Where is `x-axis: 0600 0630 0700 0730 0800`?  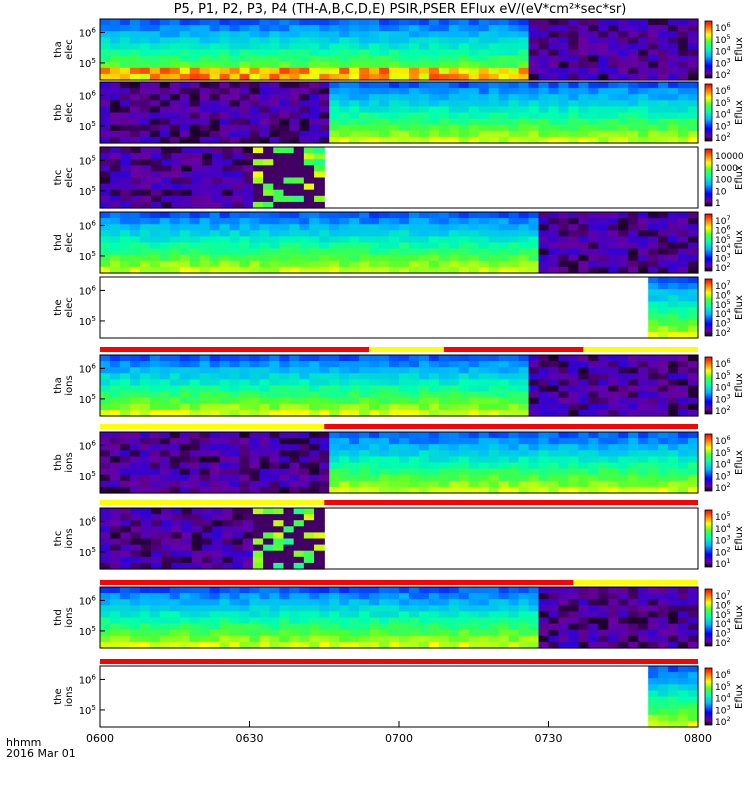
x-axis: 0600 0630 0700 0730 0800 is located at coordinates (399, 733).